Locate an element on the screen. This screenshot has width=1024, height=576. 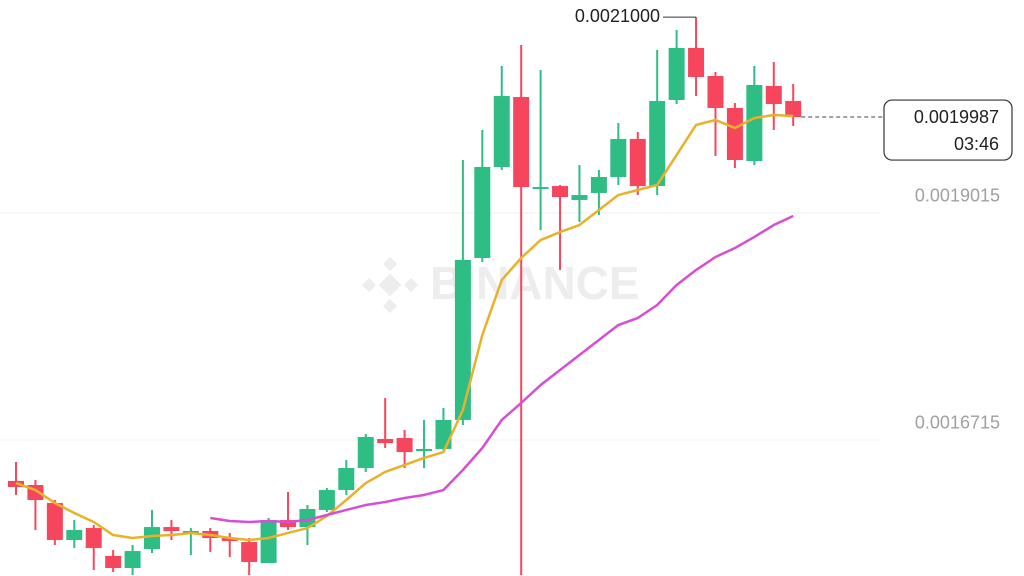
y-tick-label: 0.0016715 is located at coordinates (957, 423).